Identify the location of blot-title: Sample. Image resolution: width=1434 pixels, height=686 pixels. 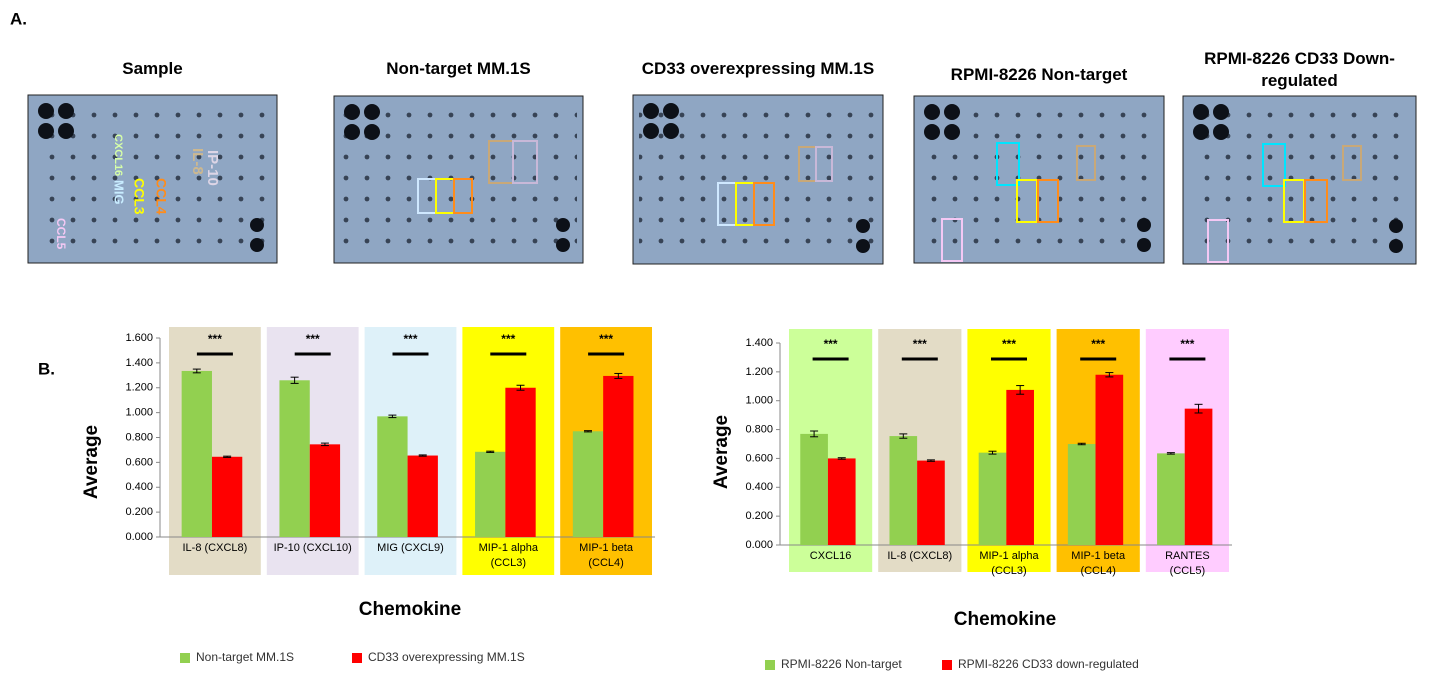
(152, 68).